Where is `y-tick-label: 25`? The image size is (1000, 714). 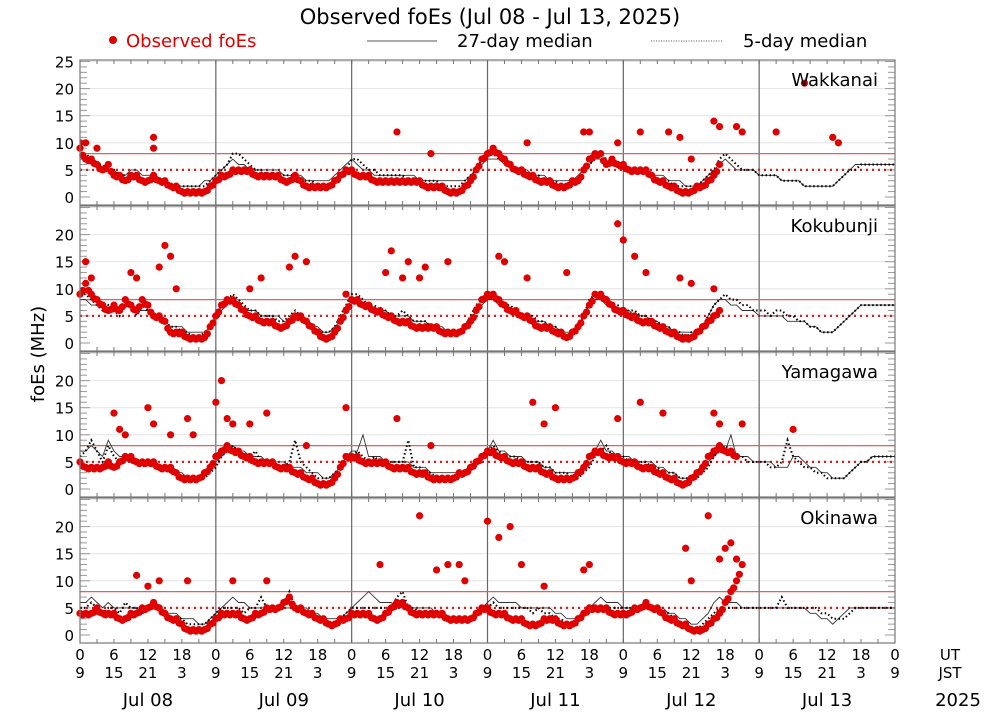
y-tick-label: 25 is located at coordinates (64, 63).